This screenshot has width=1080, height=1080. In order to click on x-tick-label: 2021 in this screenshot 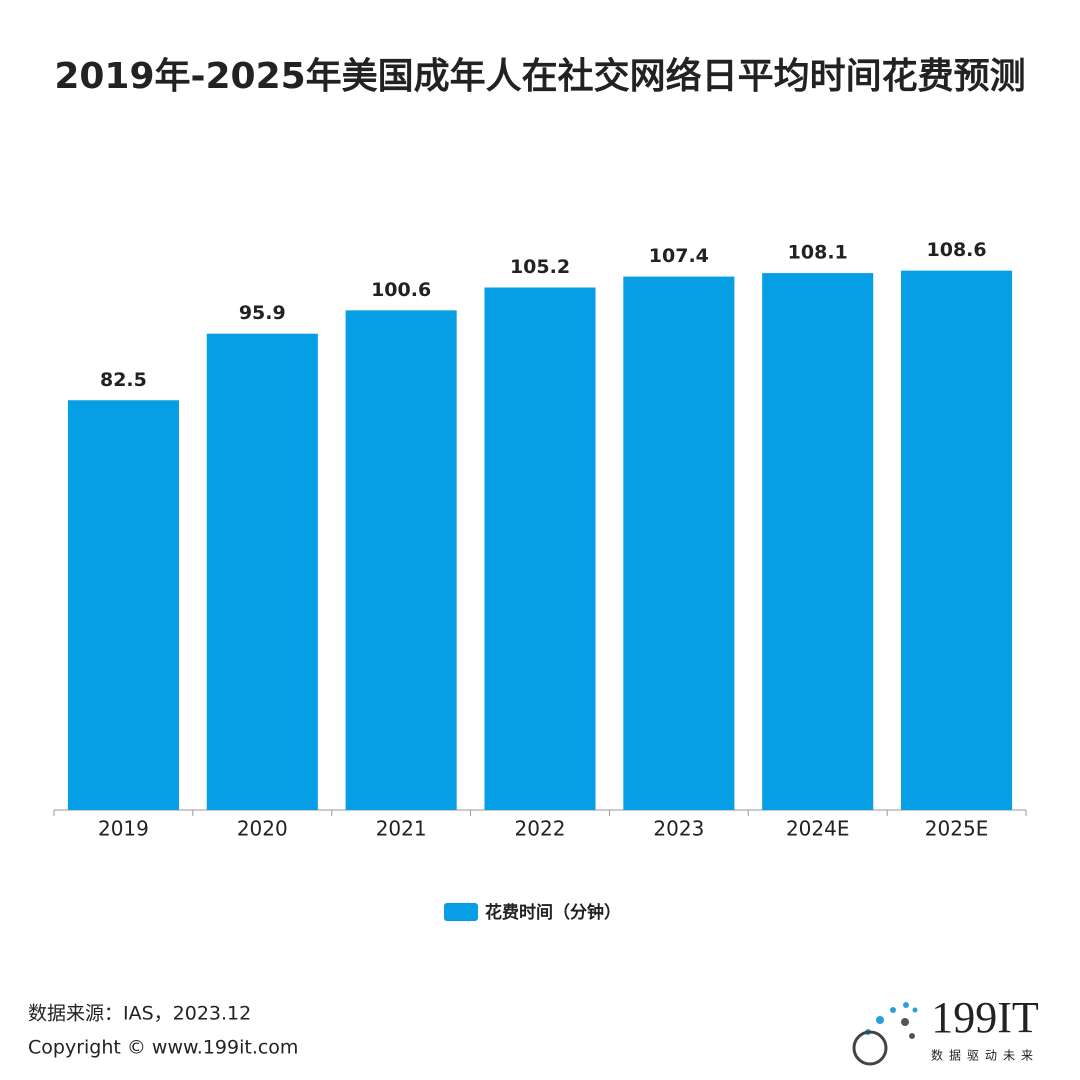, I will do `click(401, 829)`.